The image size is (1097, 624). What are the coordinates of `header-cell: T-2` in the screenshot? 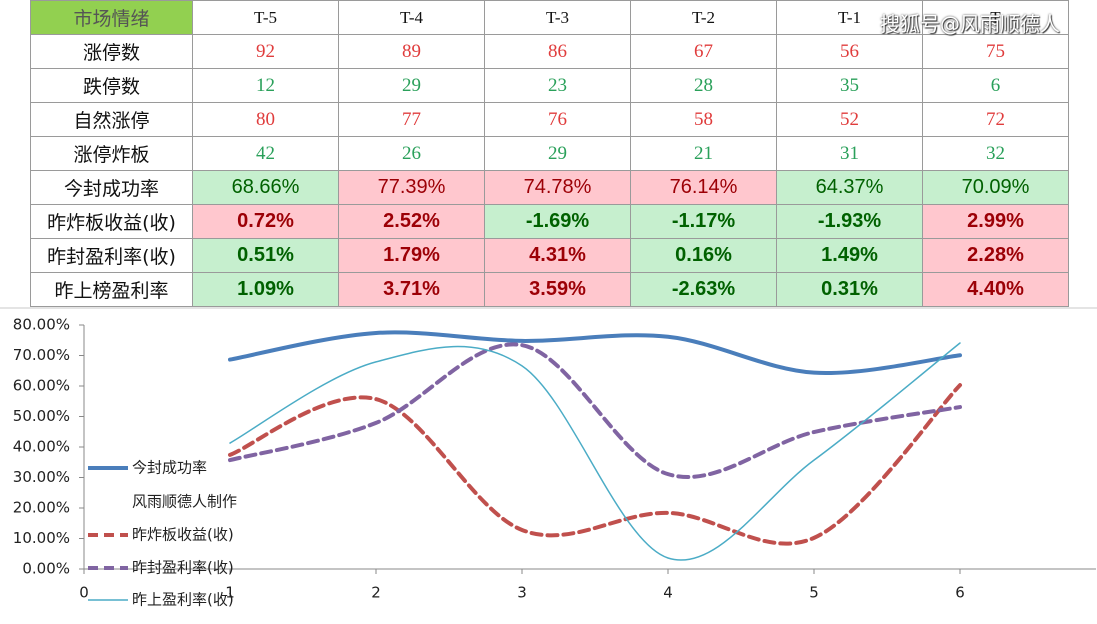 It's located at (703, 17).